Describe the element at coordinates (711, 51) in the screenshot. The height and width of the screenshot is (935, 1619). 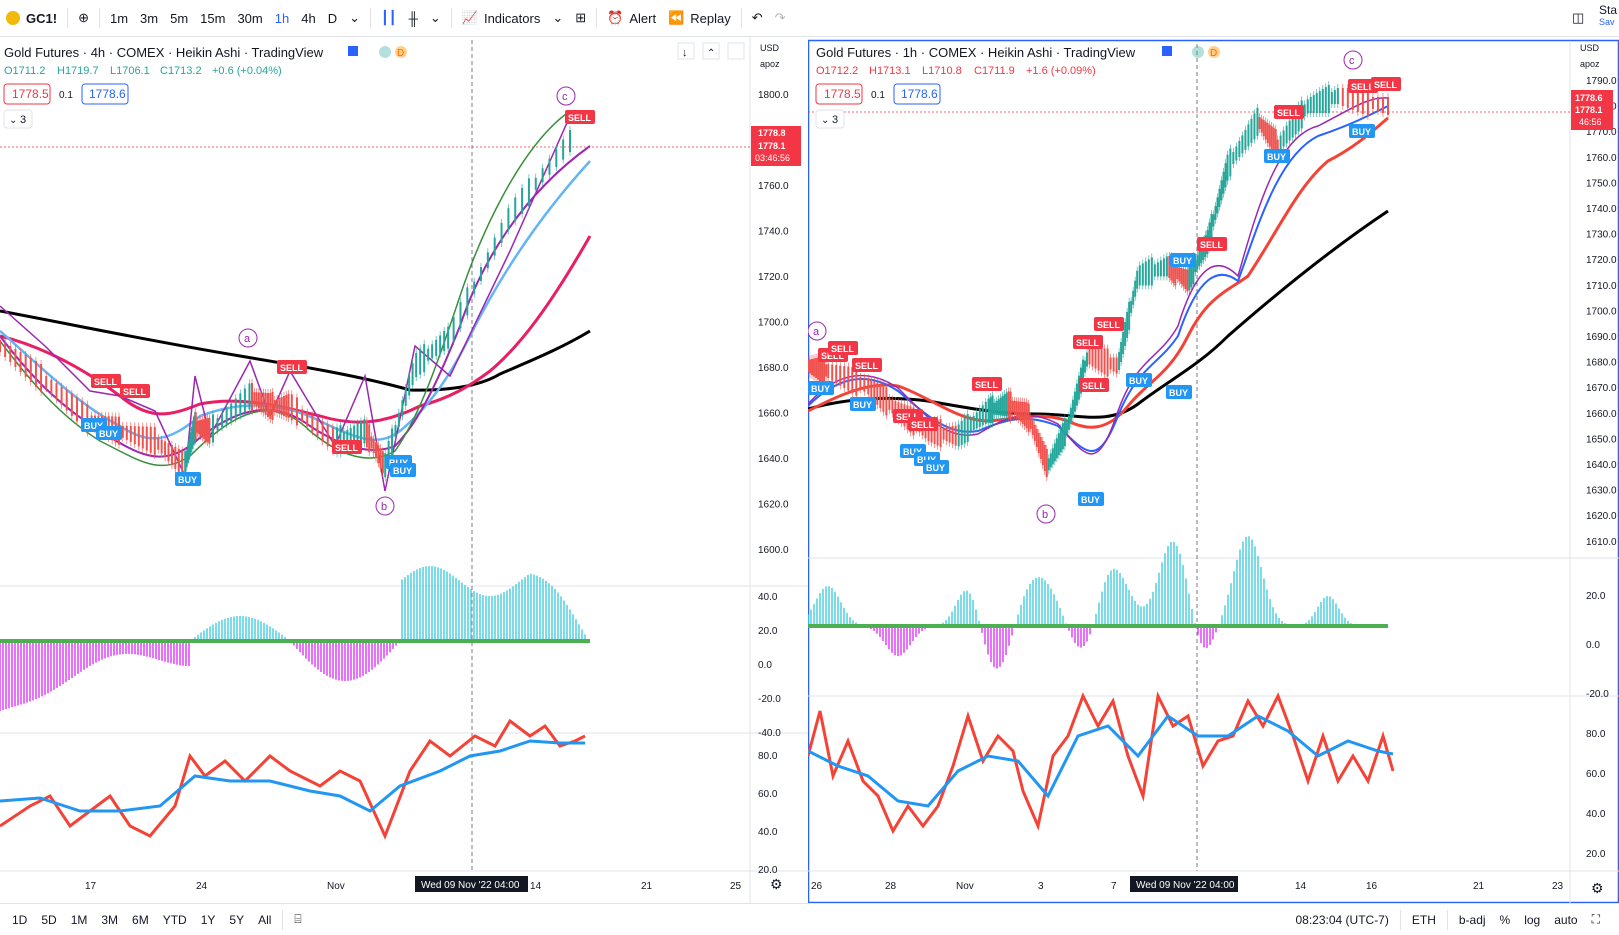
I see `collapse-pane-icon` at that location.